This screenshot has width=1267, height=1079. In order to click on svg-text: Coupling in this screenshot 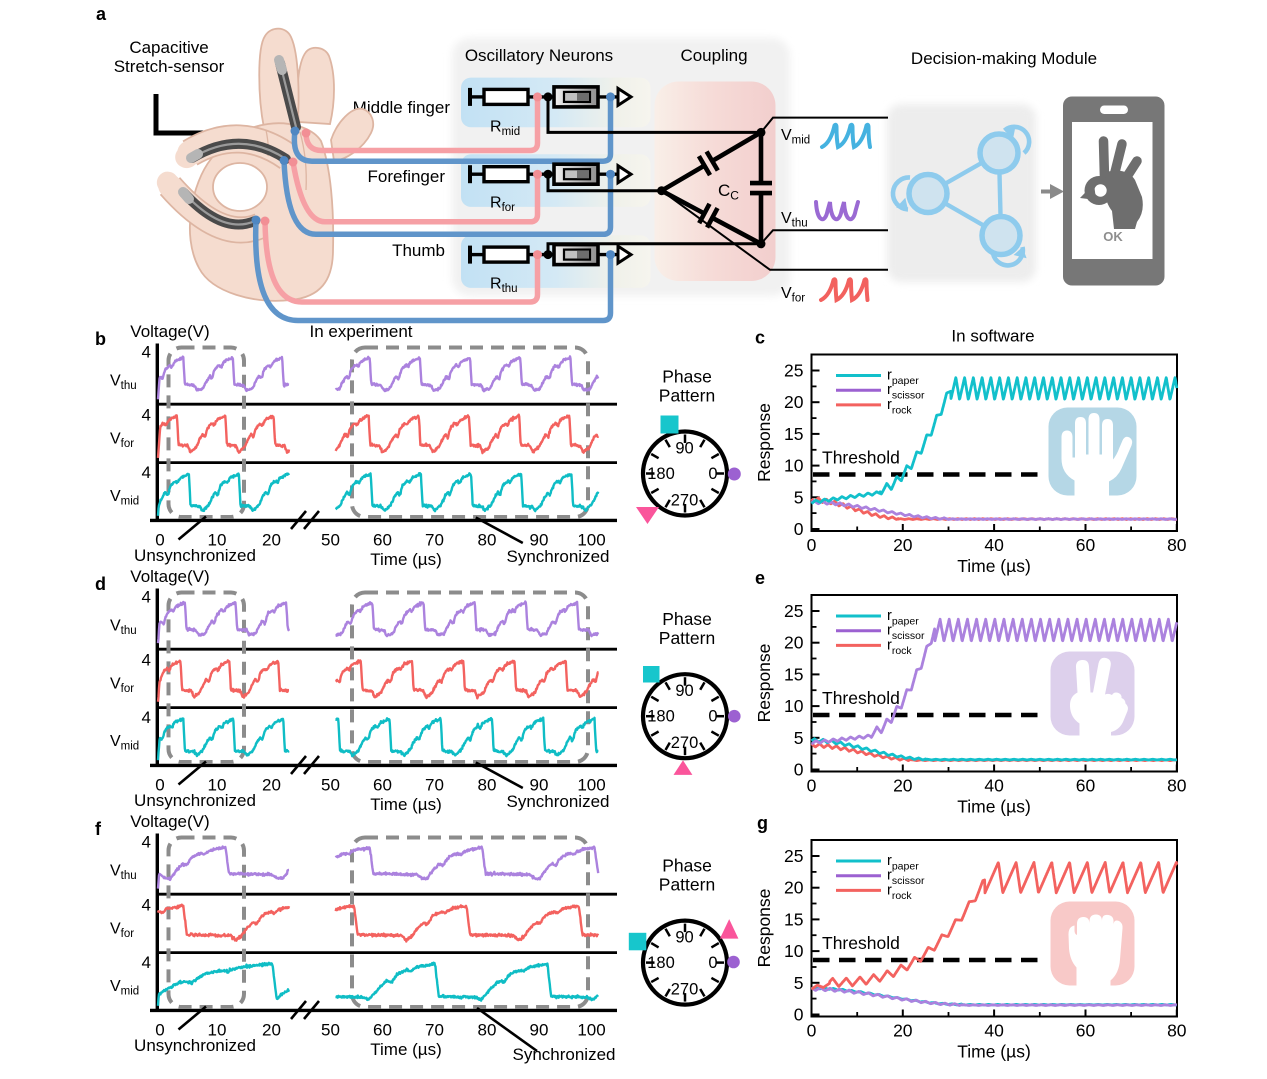, I will do `click(713, 55)`.